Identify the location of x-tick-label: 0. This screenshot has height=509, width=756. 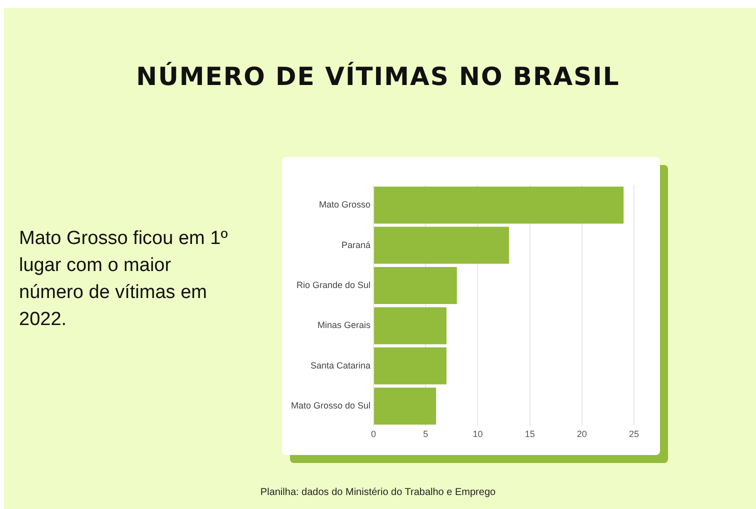
(373, 434).